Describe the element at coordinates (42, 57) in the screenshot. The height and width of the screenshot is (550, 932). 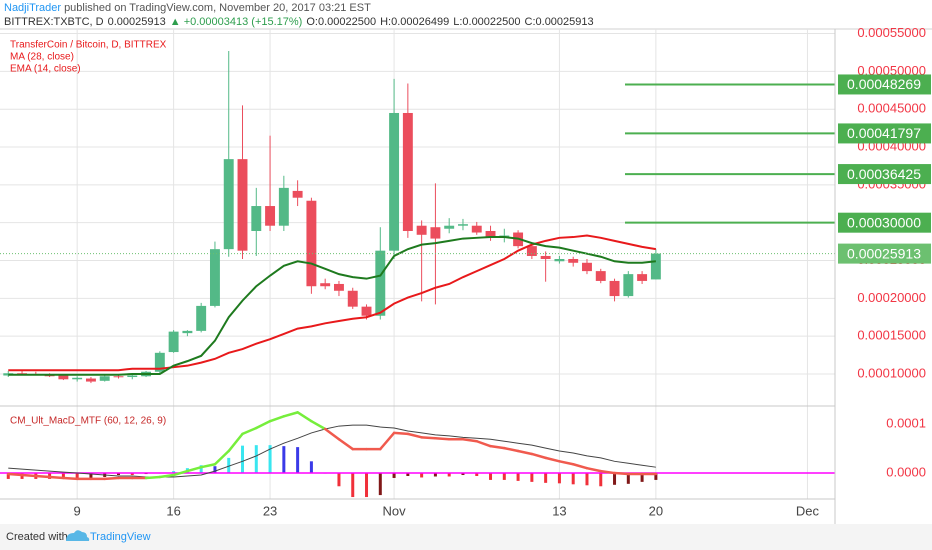
I see `legend-entry: MA (28, close)` at that location.